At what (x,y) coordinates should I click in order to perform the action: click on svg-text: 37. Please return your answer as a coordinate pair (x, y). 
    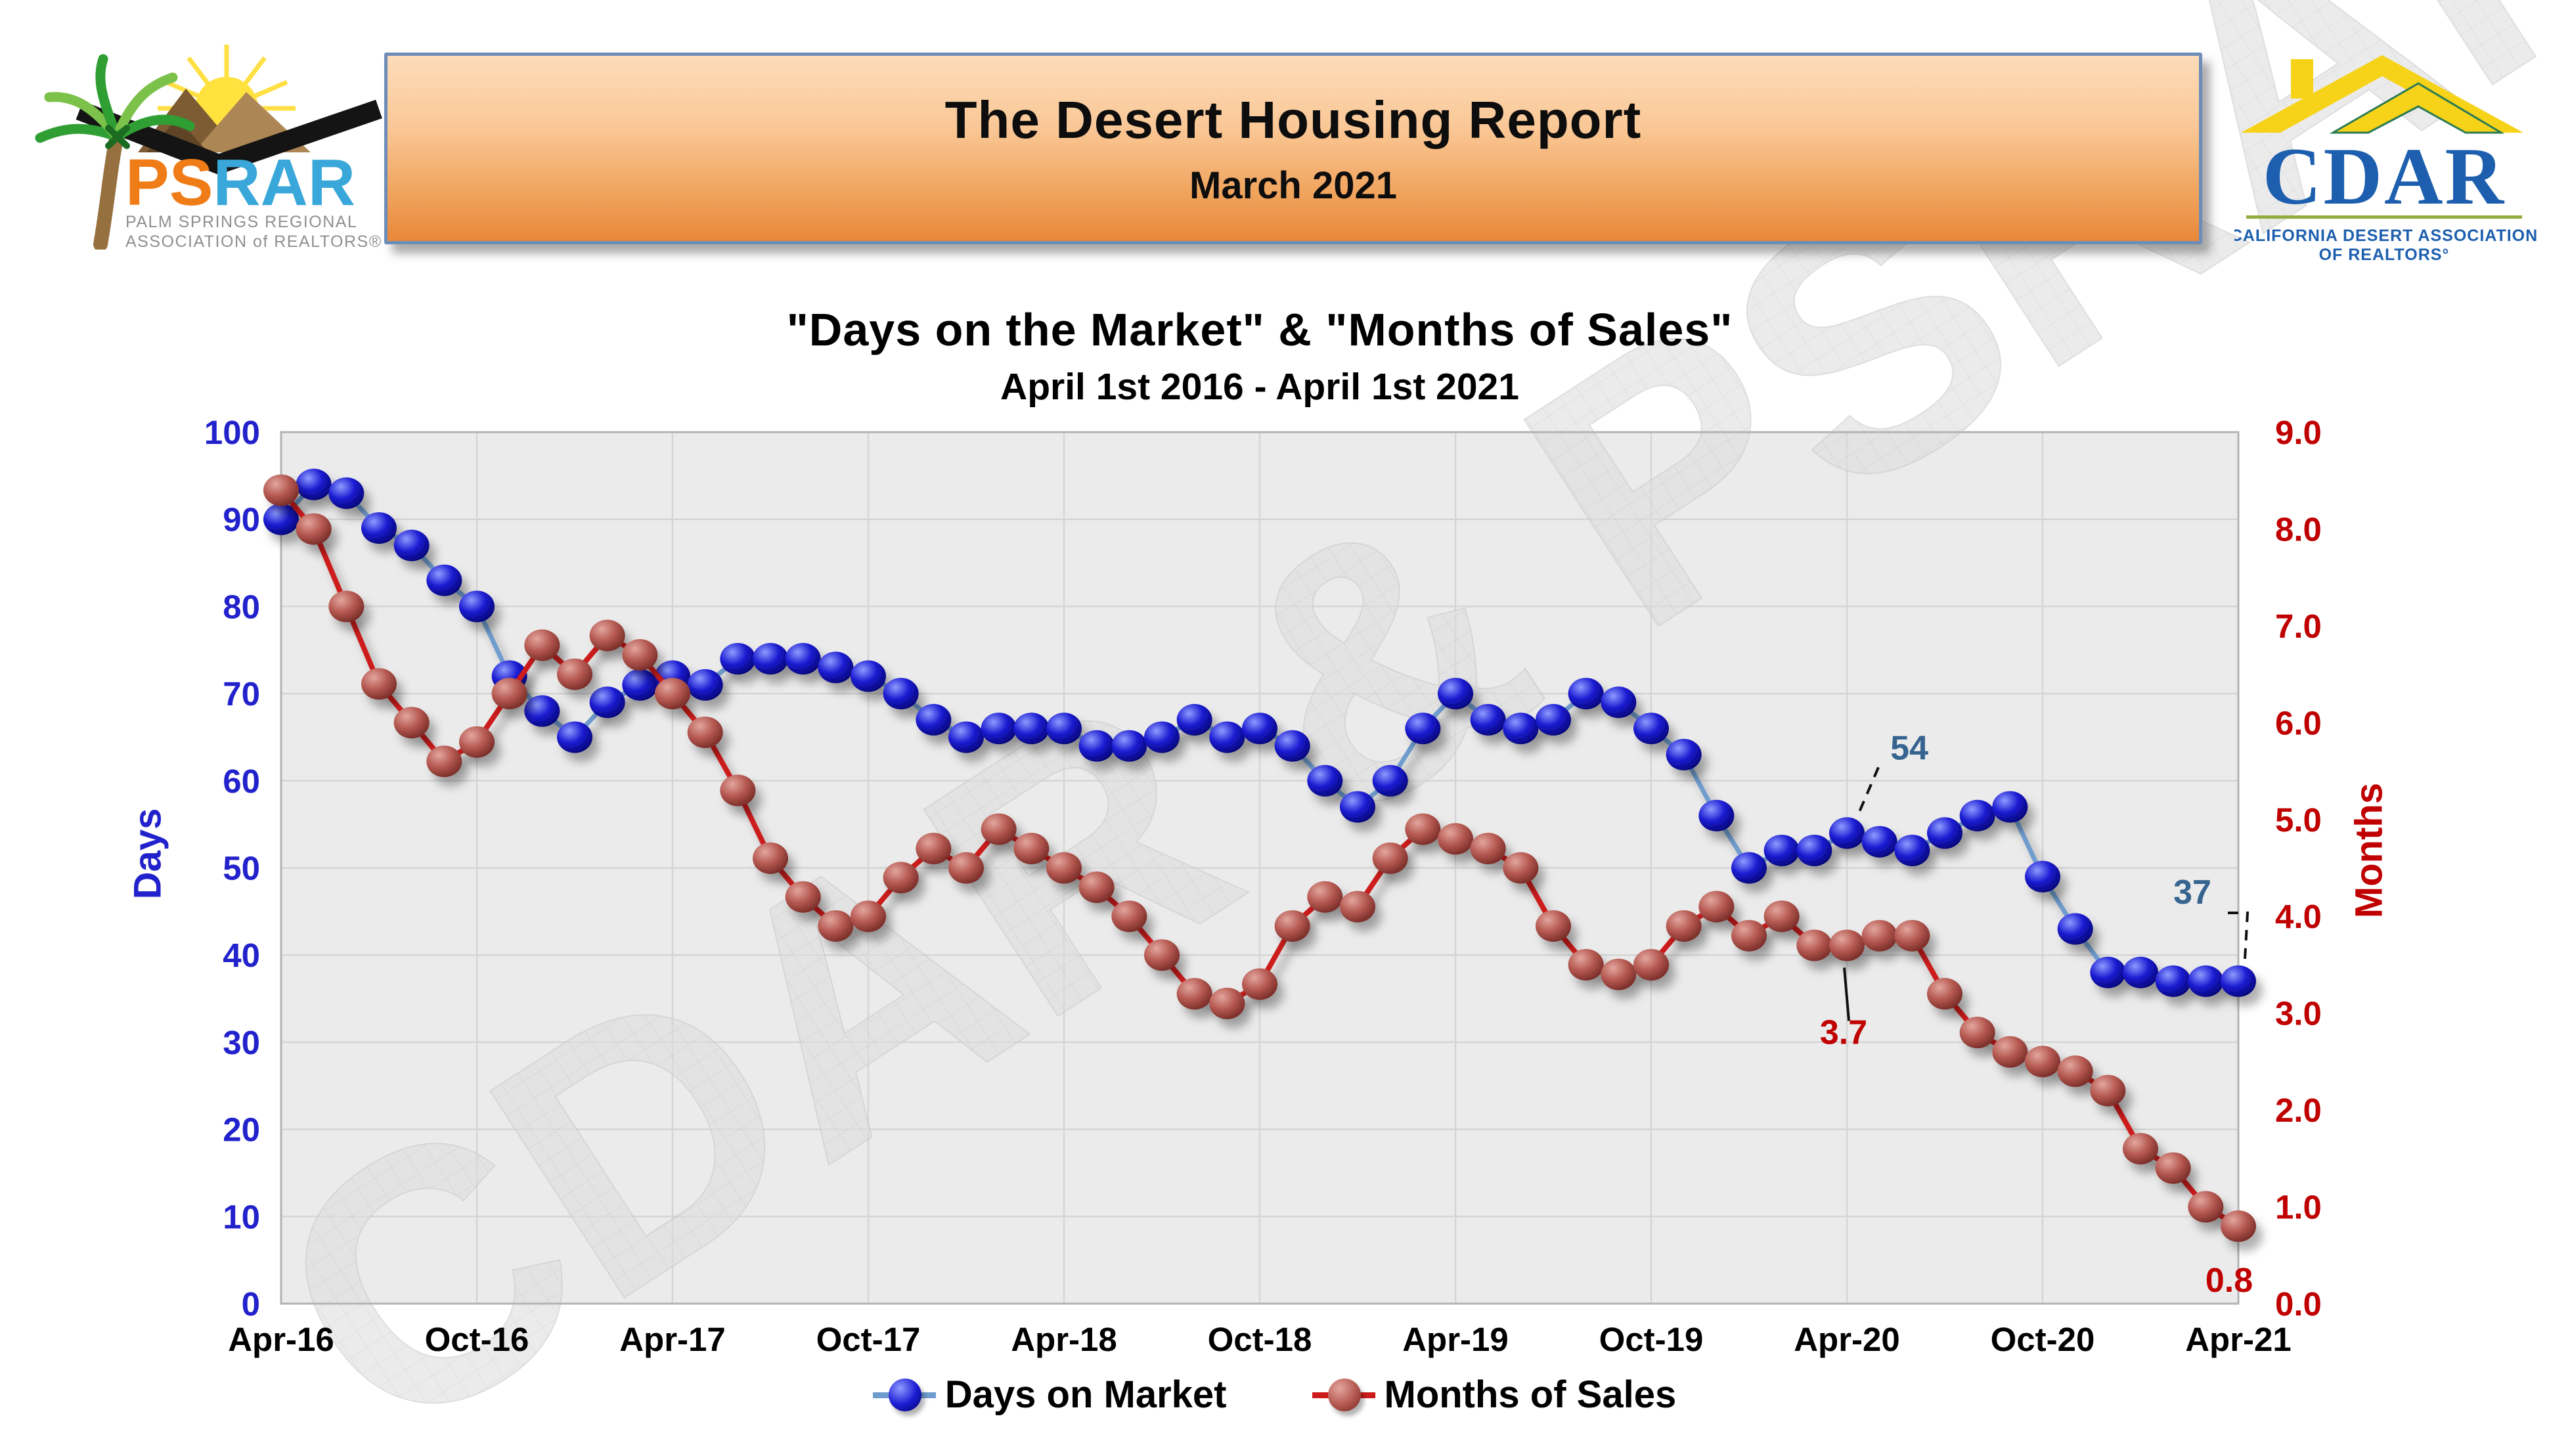
    Looking at the image, I should click on (2192, 892).